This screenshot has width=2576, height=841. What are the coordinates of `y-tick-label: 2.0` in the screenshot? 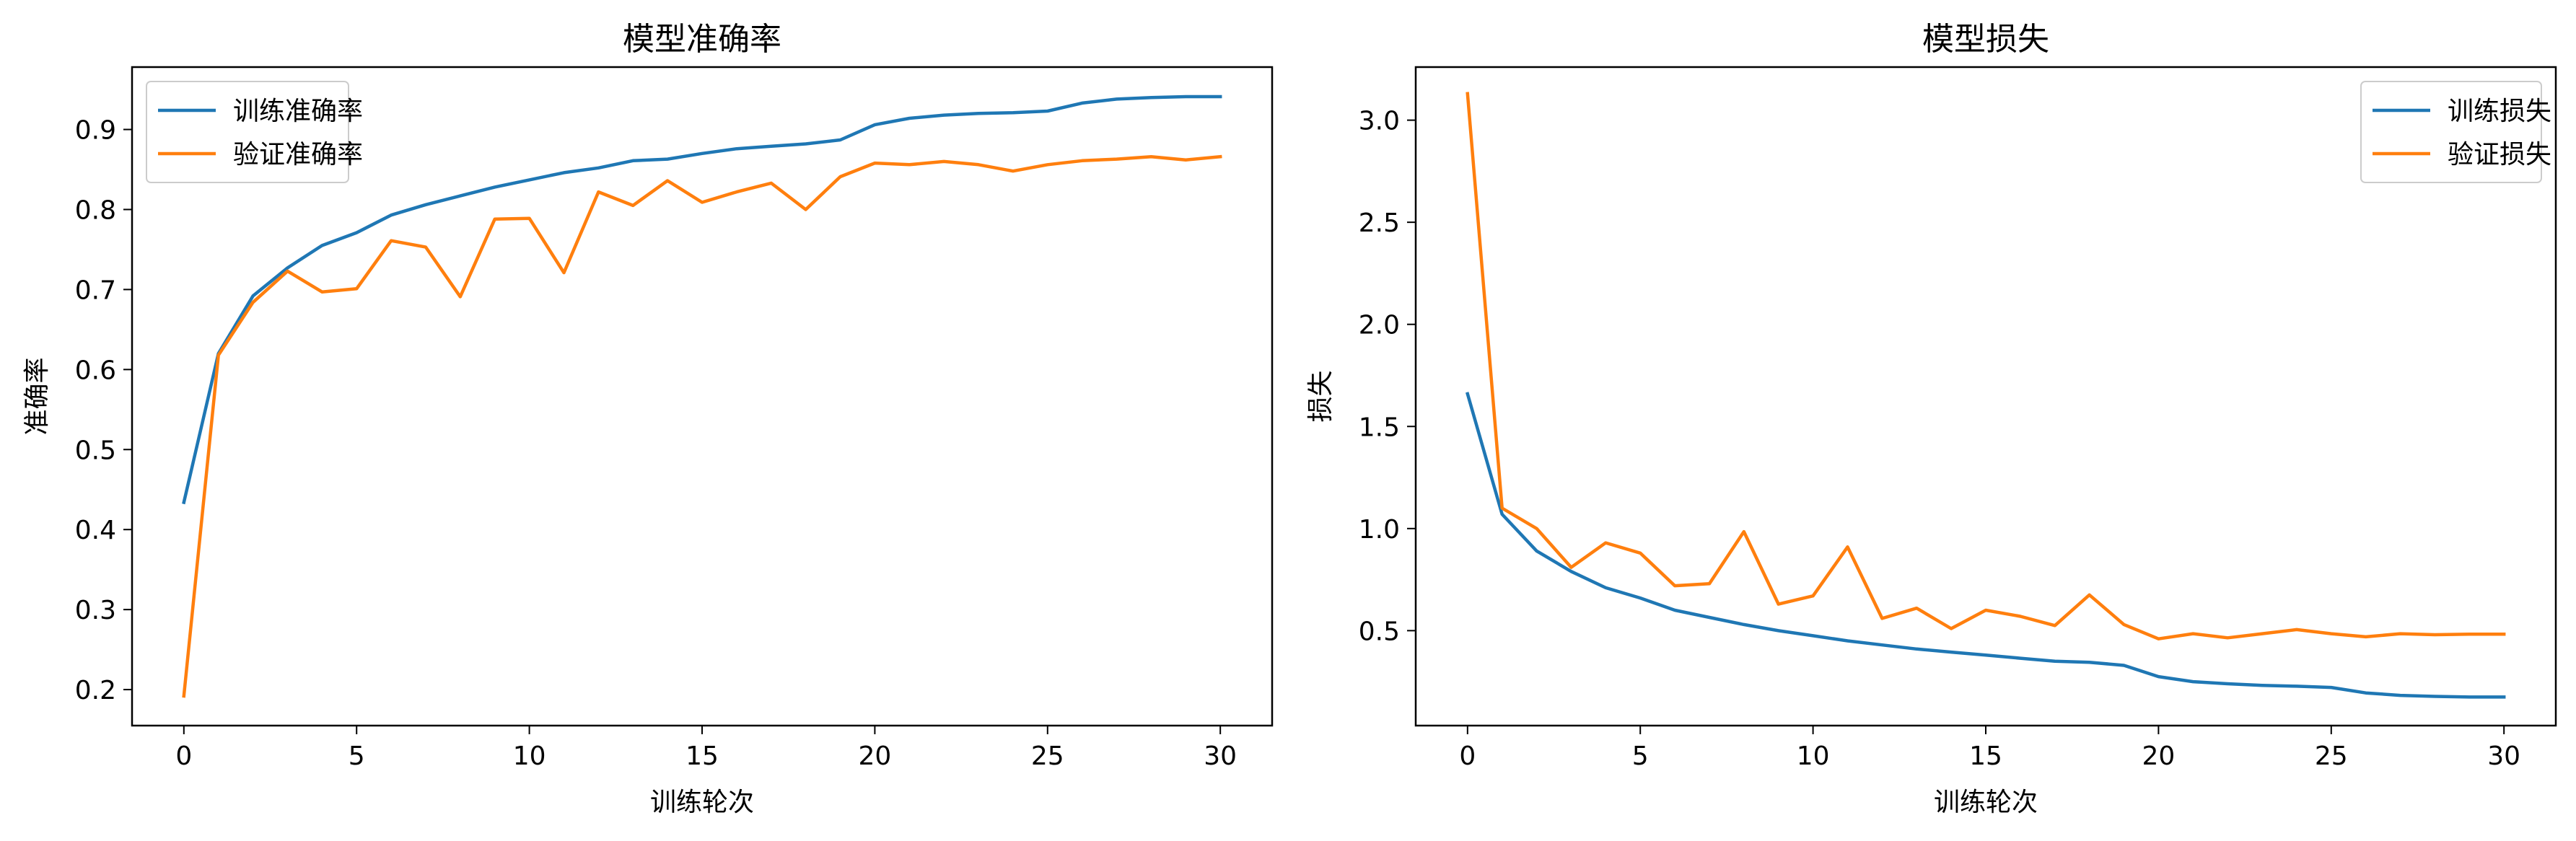 It's located at (1379, 325).